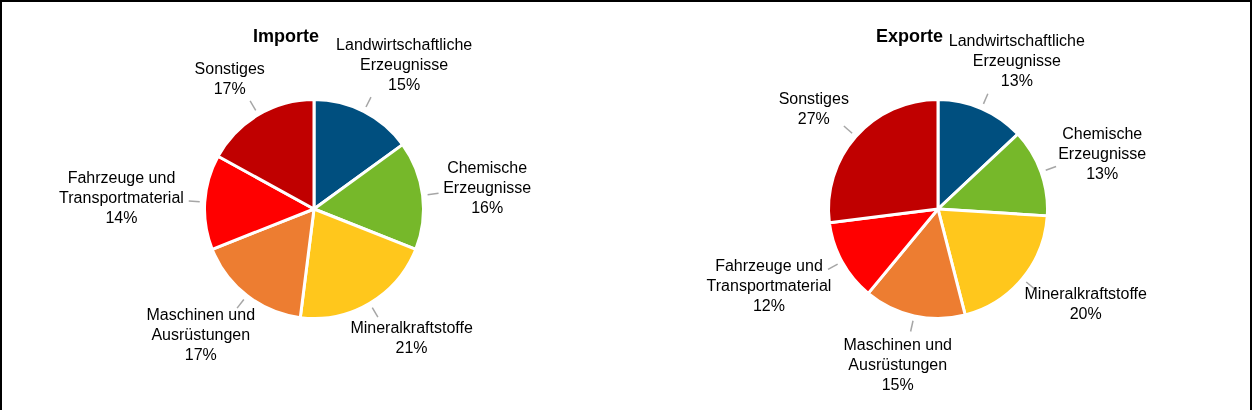 The height and width of the screenshot is (412, 1256). Describe the element at coordinates (121, 218) in the screenshot. I see `data-label: 14%` at that location.